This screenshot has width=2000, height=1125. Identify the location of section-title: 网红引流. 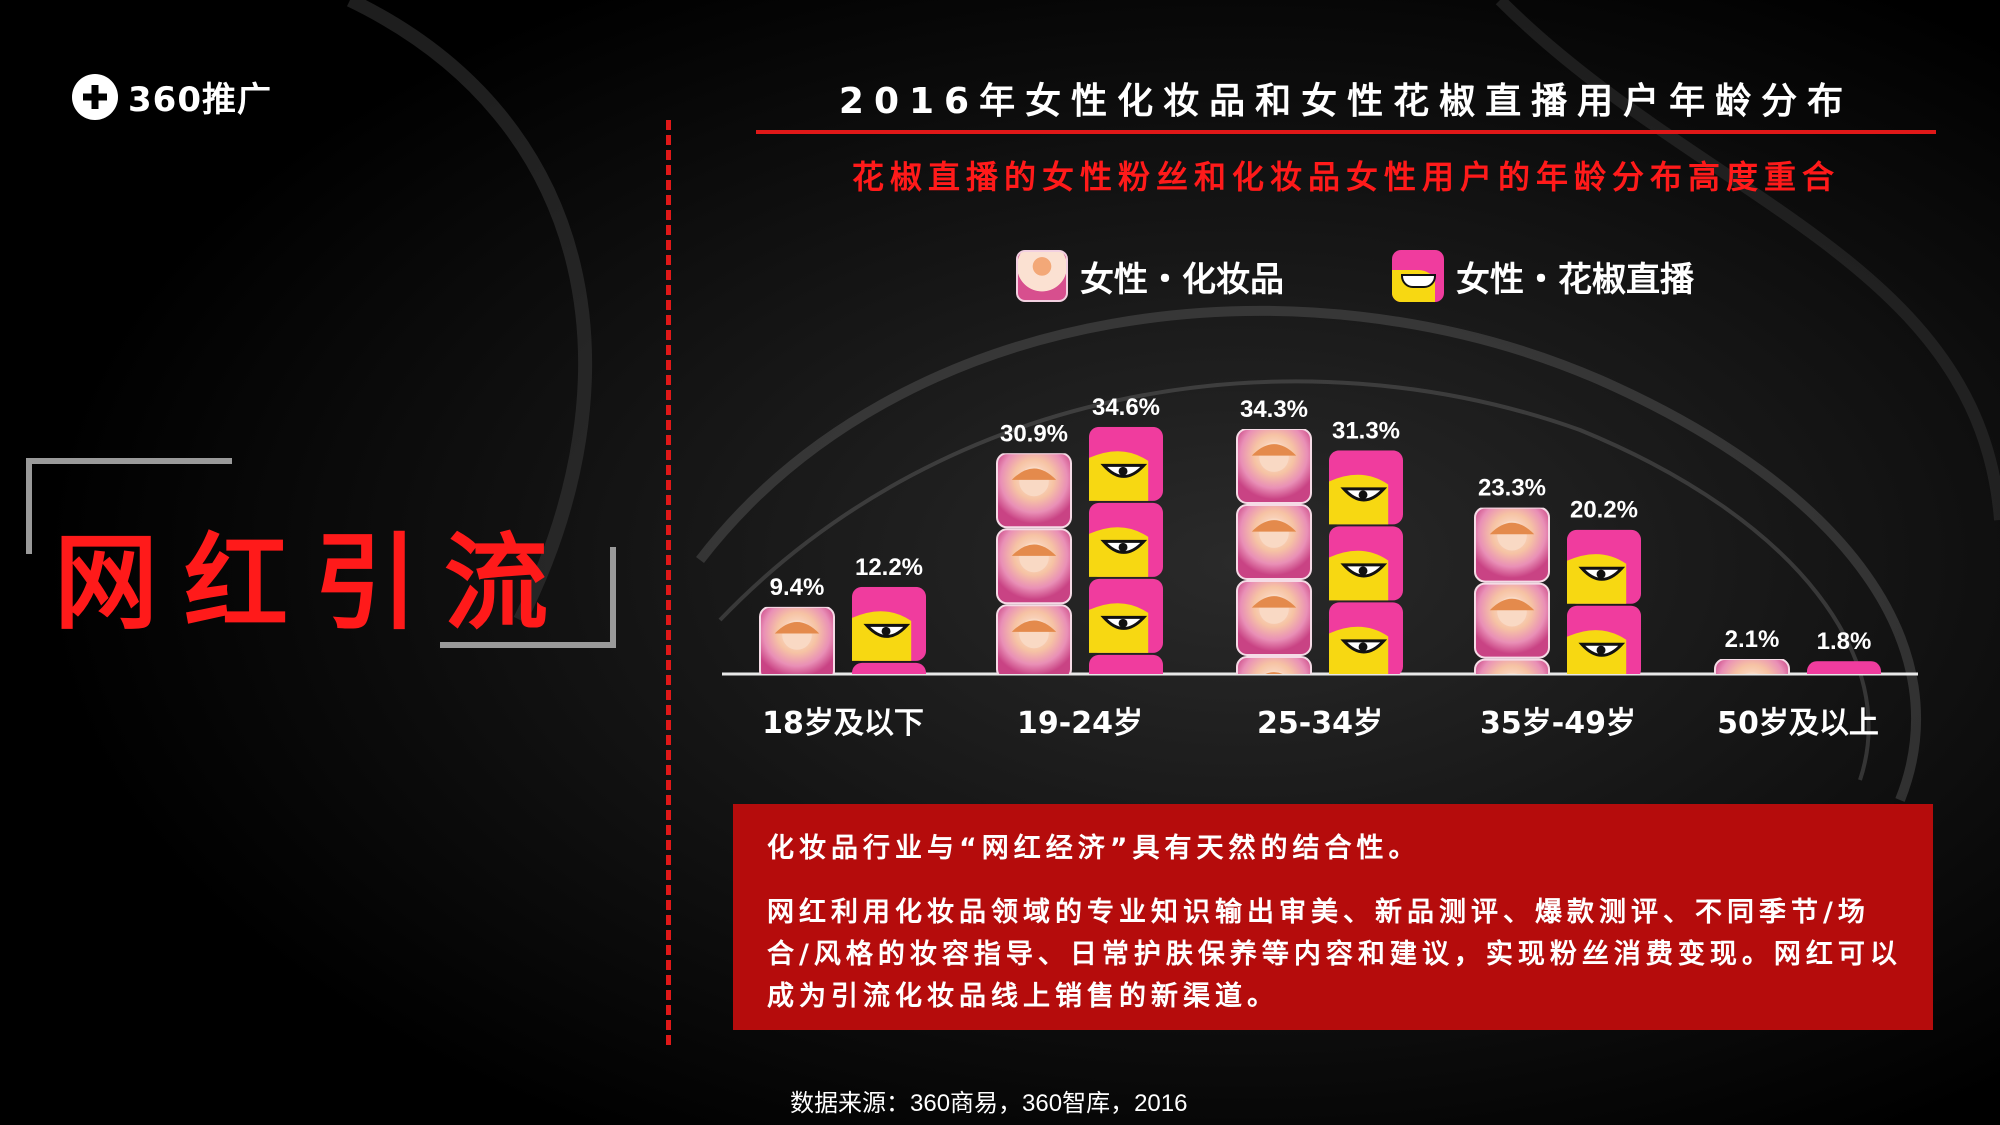
(314, 583).